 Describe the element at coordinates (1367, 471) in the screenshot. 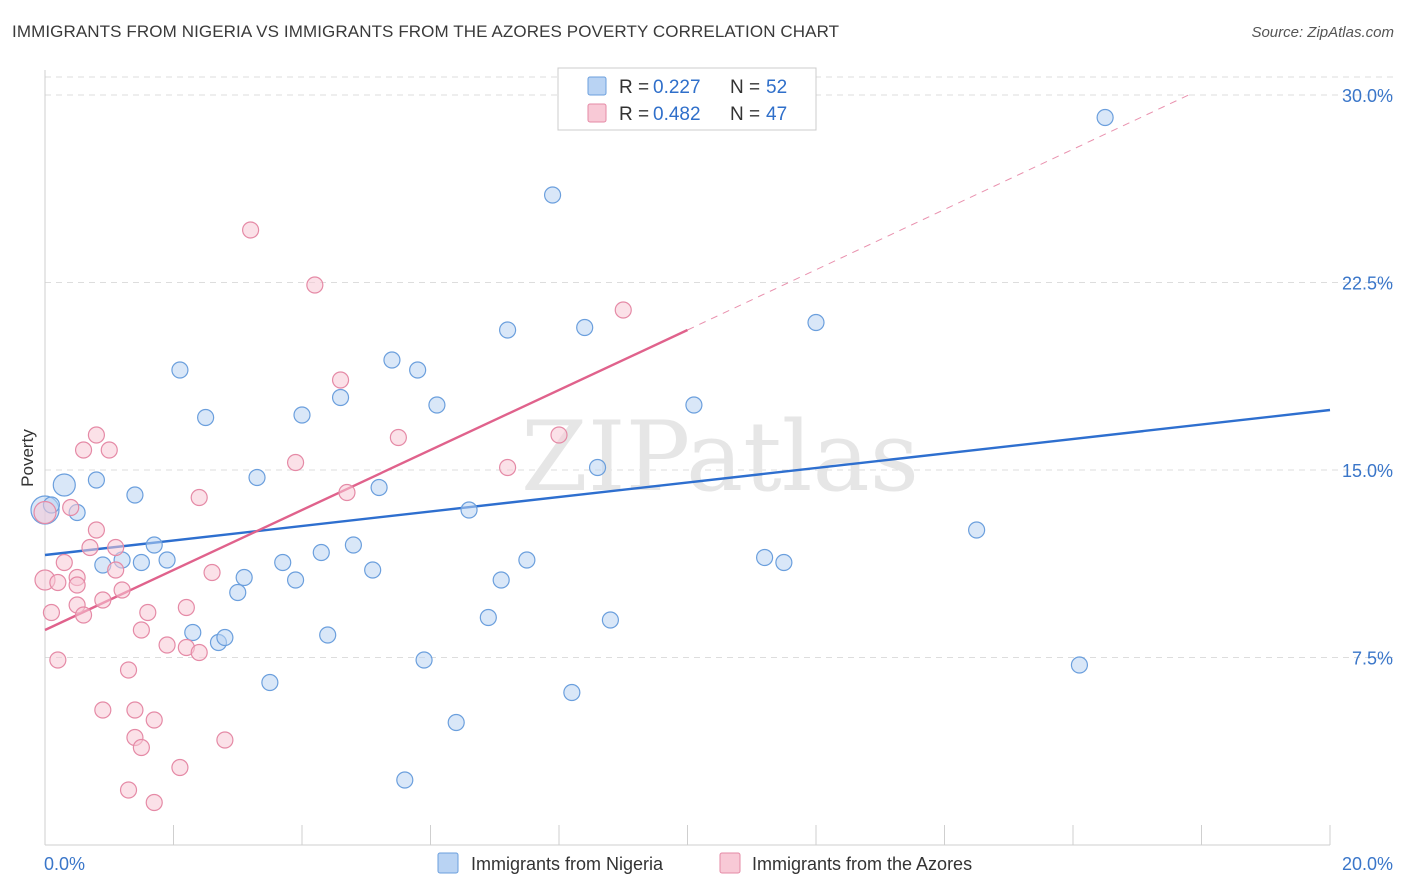

I see `y-tick-label-1: 15.0%` at that location.